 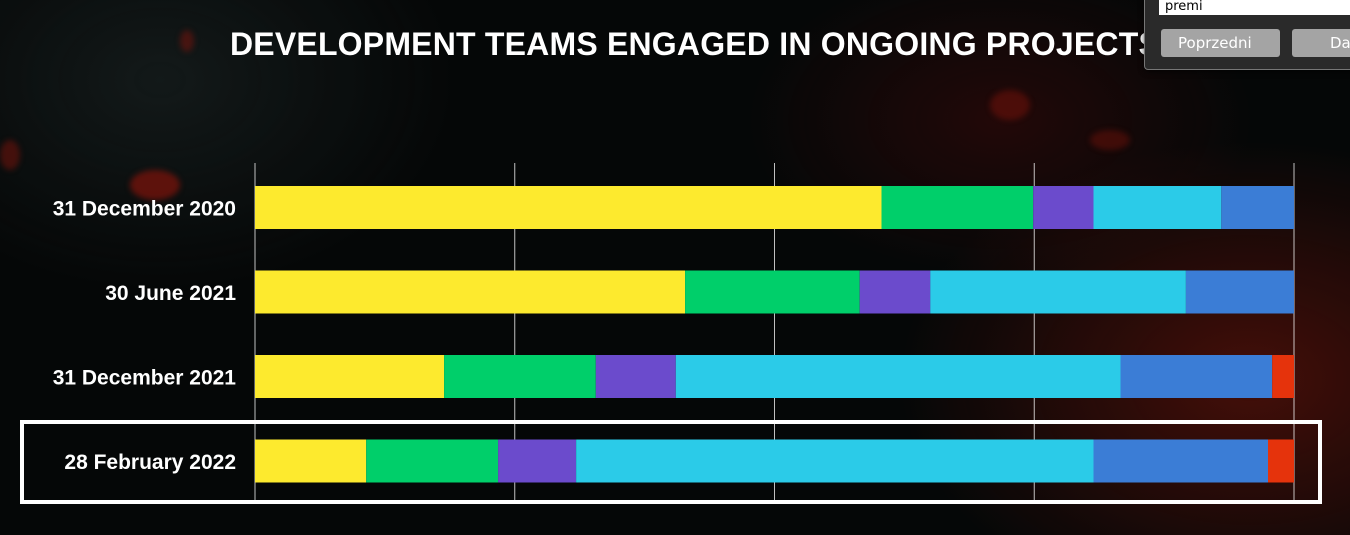 What do you see at coordinates (150, 462) in the screenshot?
I see `category-label: 28 February 2022` at bounding box center [150, 462].